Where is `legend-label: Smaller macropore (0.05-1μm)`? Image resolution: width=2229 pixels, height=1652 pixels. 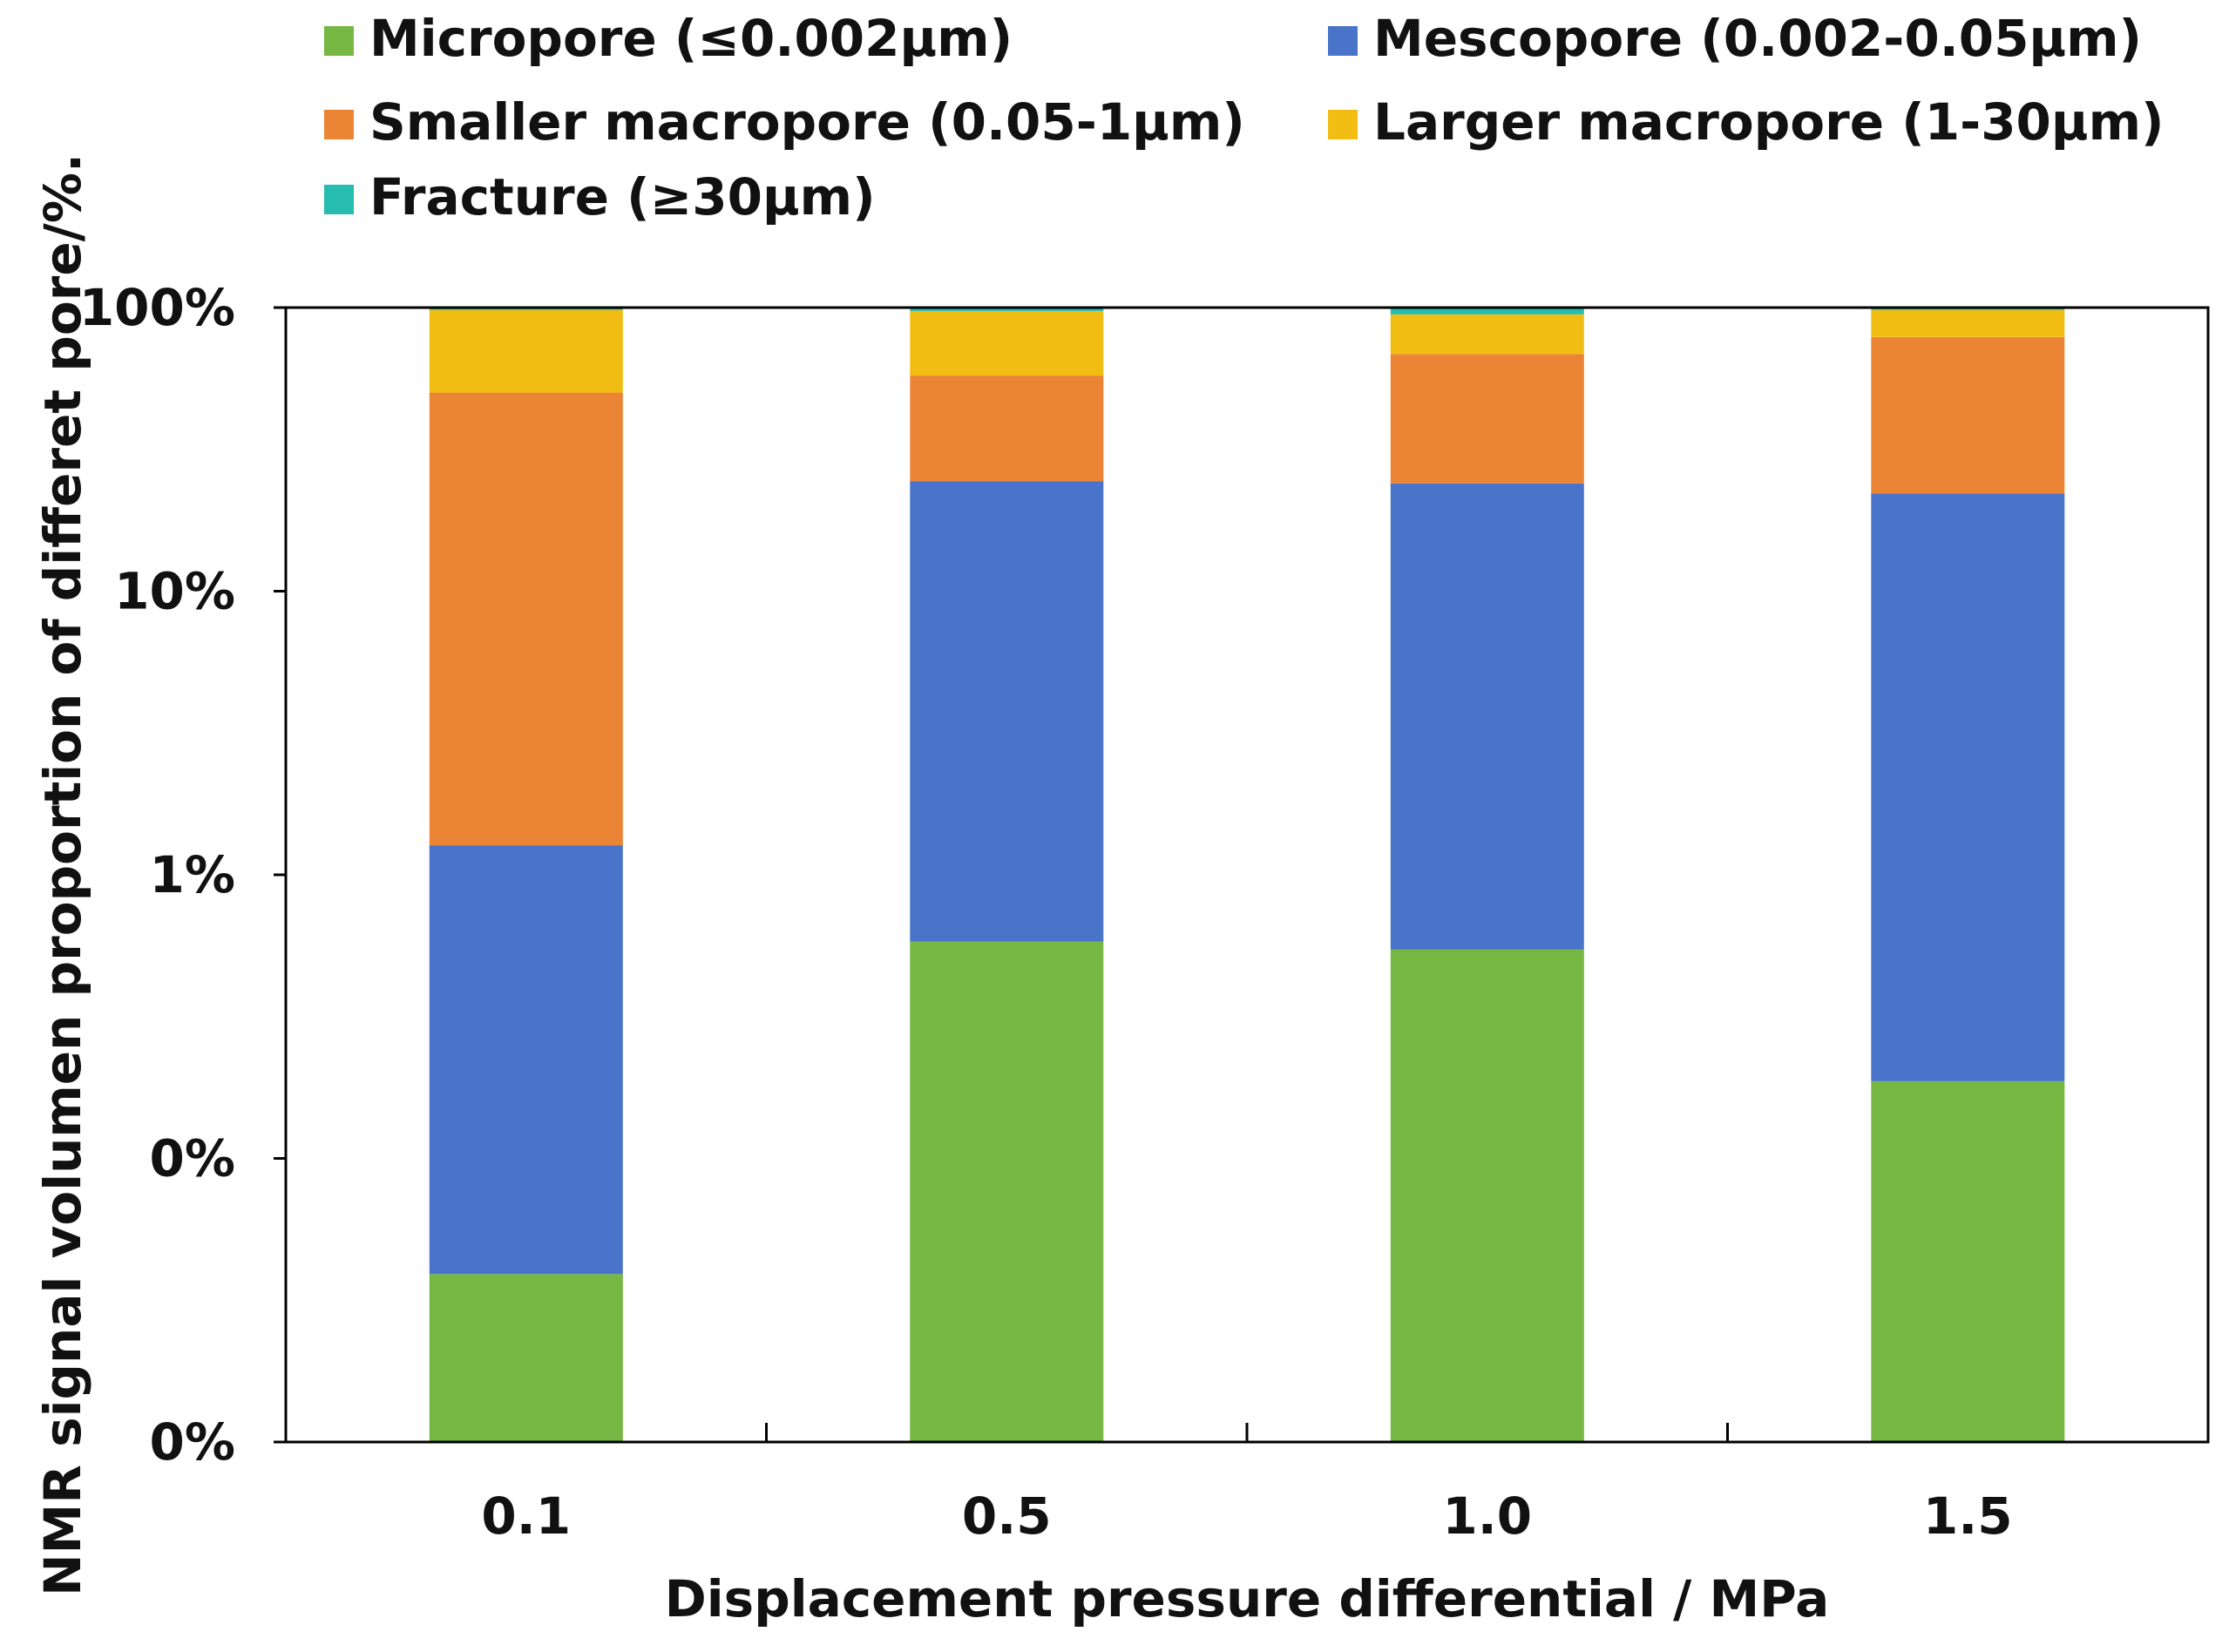 legend-label: Smaller macropore (0.05-1μm) is located at coordinates (807, 122).